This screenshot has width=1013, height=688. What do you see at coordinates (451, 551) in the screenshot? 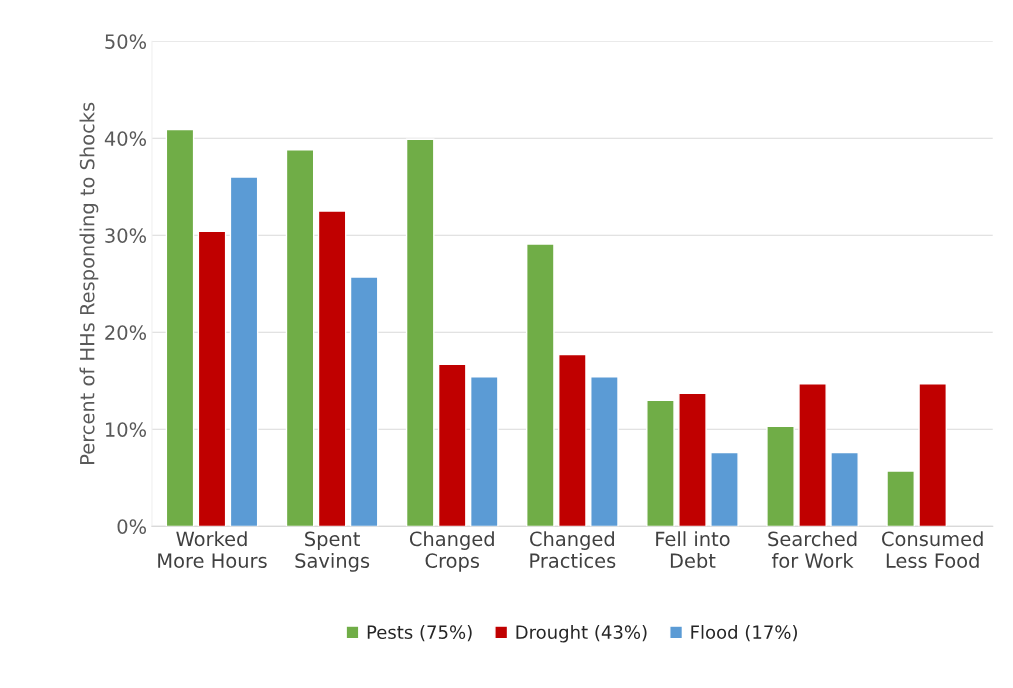
I see `x-tick-label: Changed Crops` at bounding box center [451, 551].